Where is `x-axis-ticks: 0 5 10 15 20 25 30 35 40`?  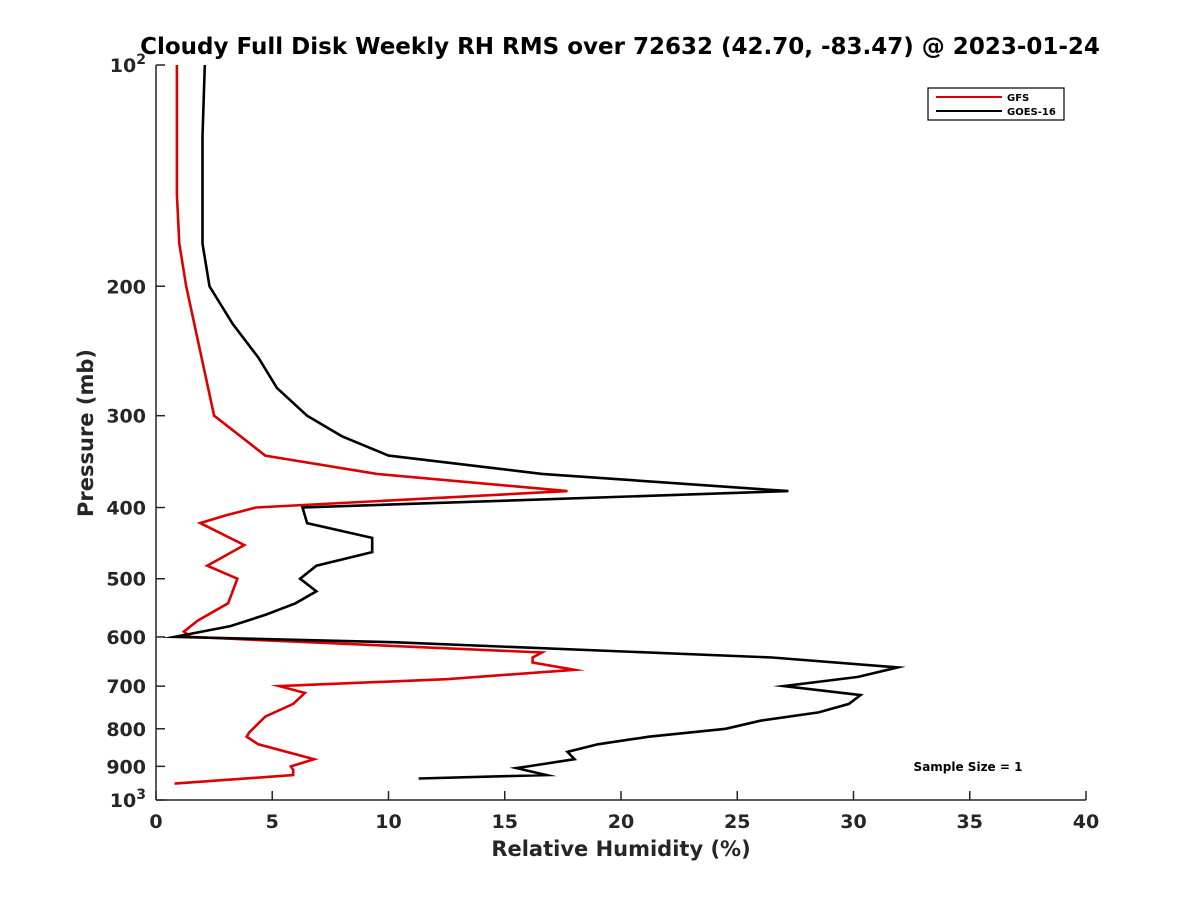 x-axis-ticks: 0 5 10 15 20 25 30 35 40 is located at coordinates (624, 812).